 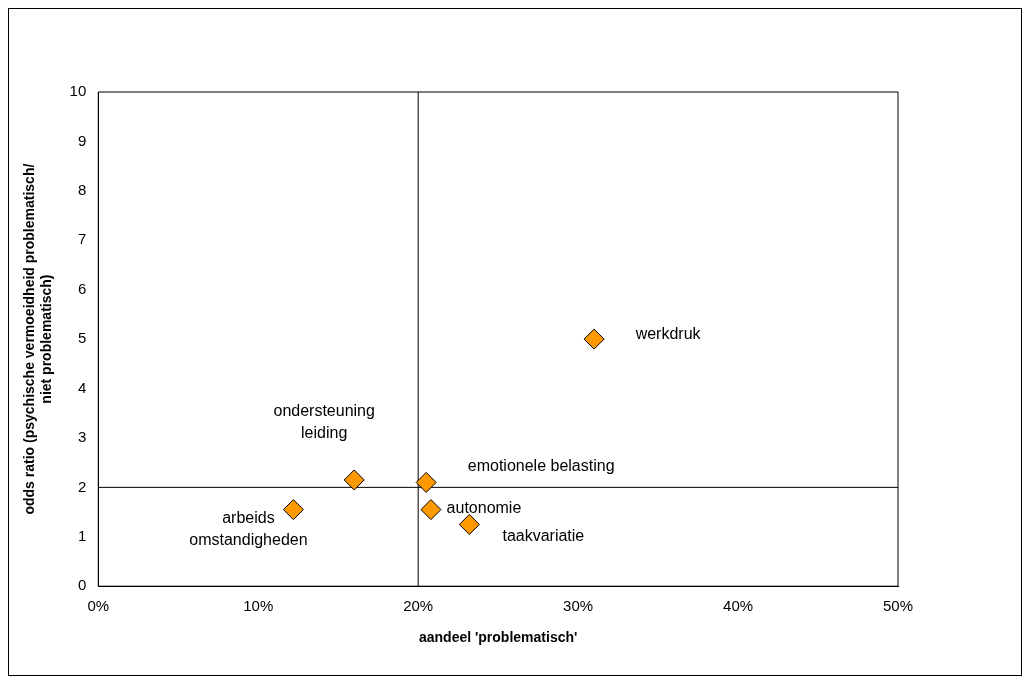 What do you see at coordinates (82, 140) in the screenshot?
I see `y-tick-label: 9` at bounding box center [82, 140].